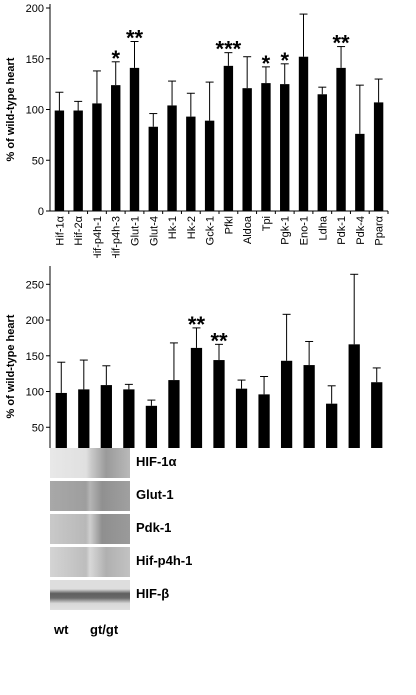 This screenshot has height=695, width=416. Describe the element at coordinates (41, 212) in the screenshot. I see `y-tick-label: 0` at that location.